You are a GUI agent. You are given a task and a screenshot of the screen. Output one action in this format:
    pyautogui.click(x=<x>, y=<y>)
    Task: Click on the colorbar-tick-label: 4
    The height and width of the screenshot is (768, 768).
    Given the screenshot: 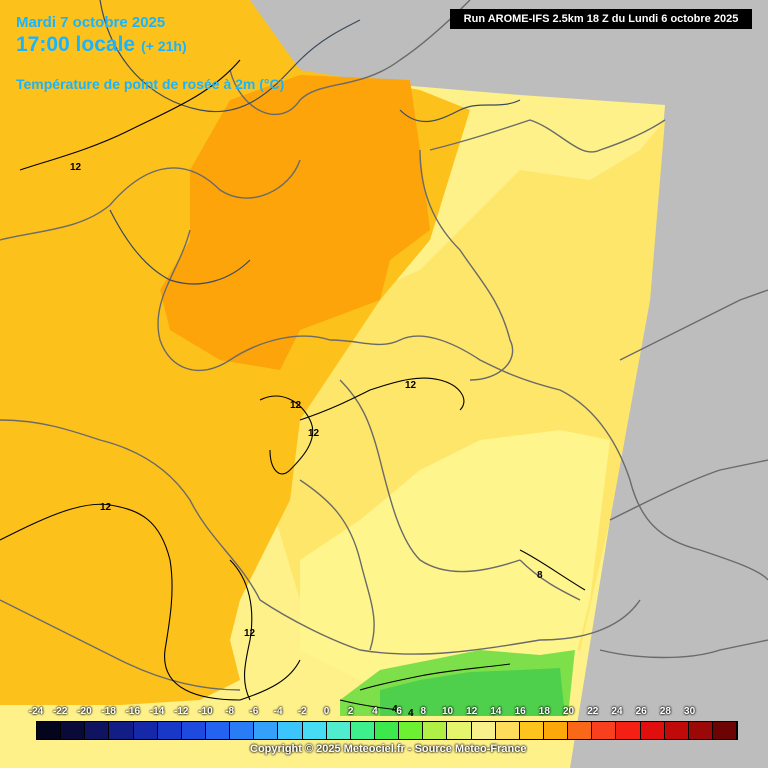 What is the action you would take?
    pyautogui.click(x=375, y=711)
    